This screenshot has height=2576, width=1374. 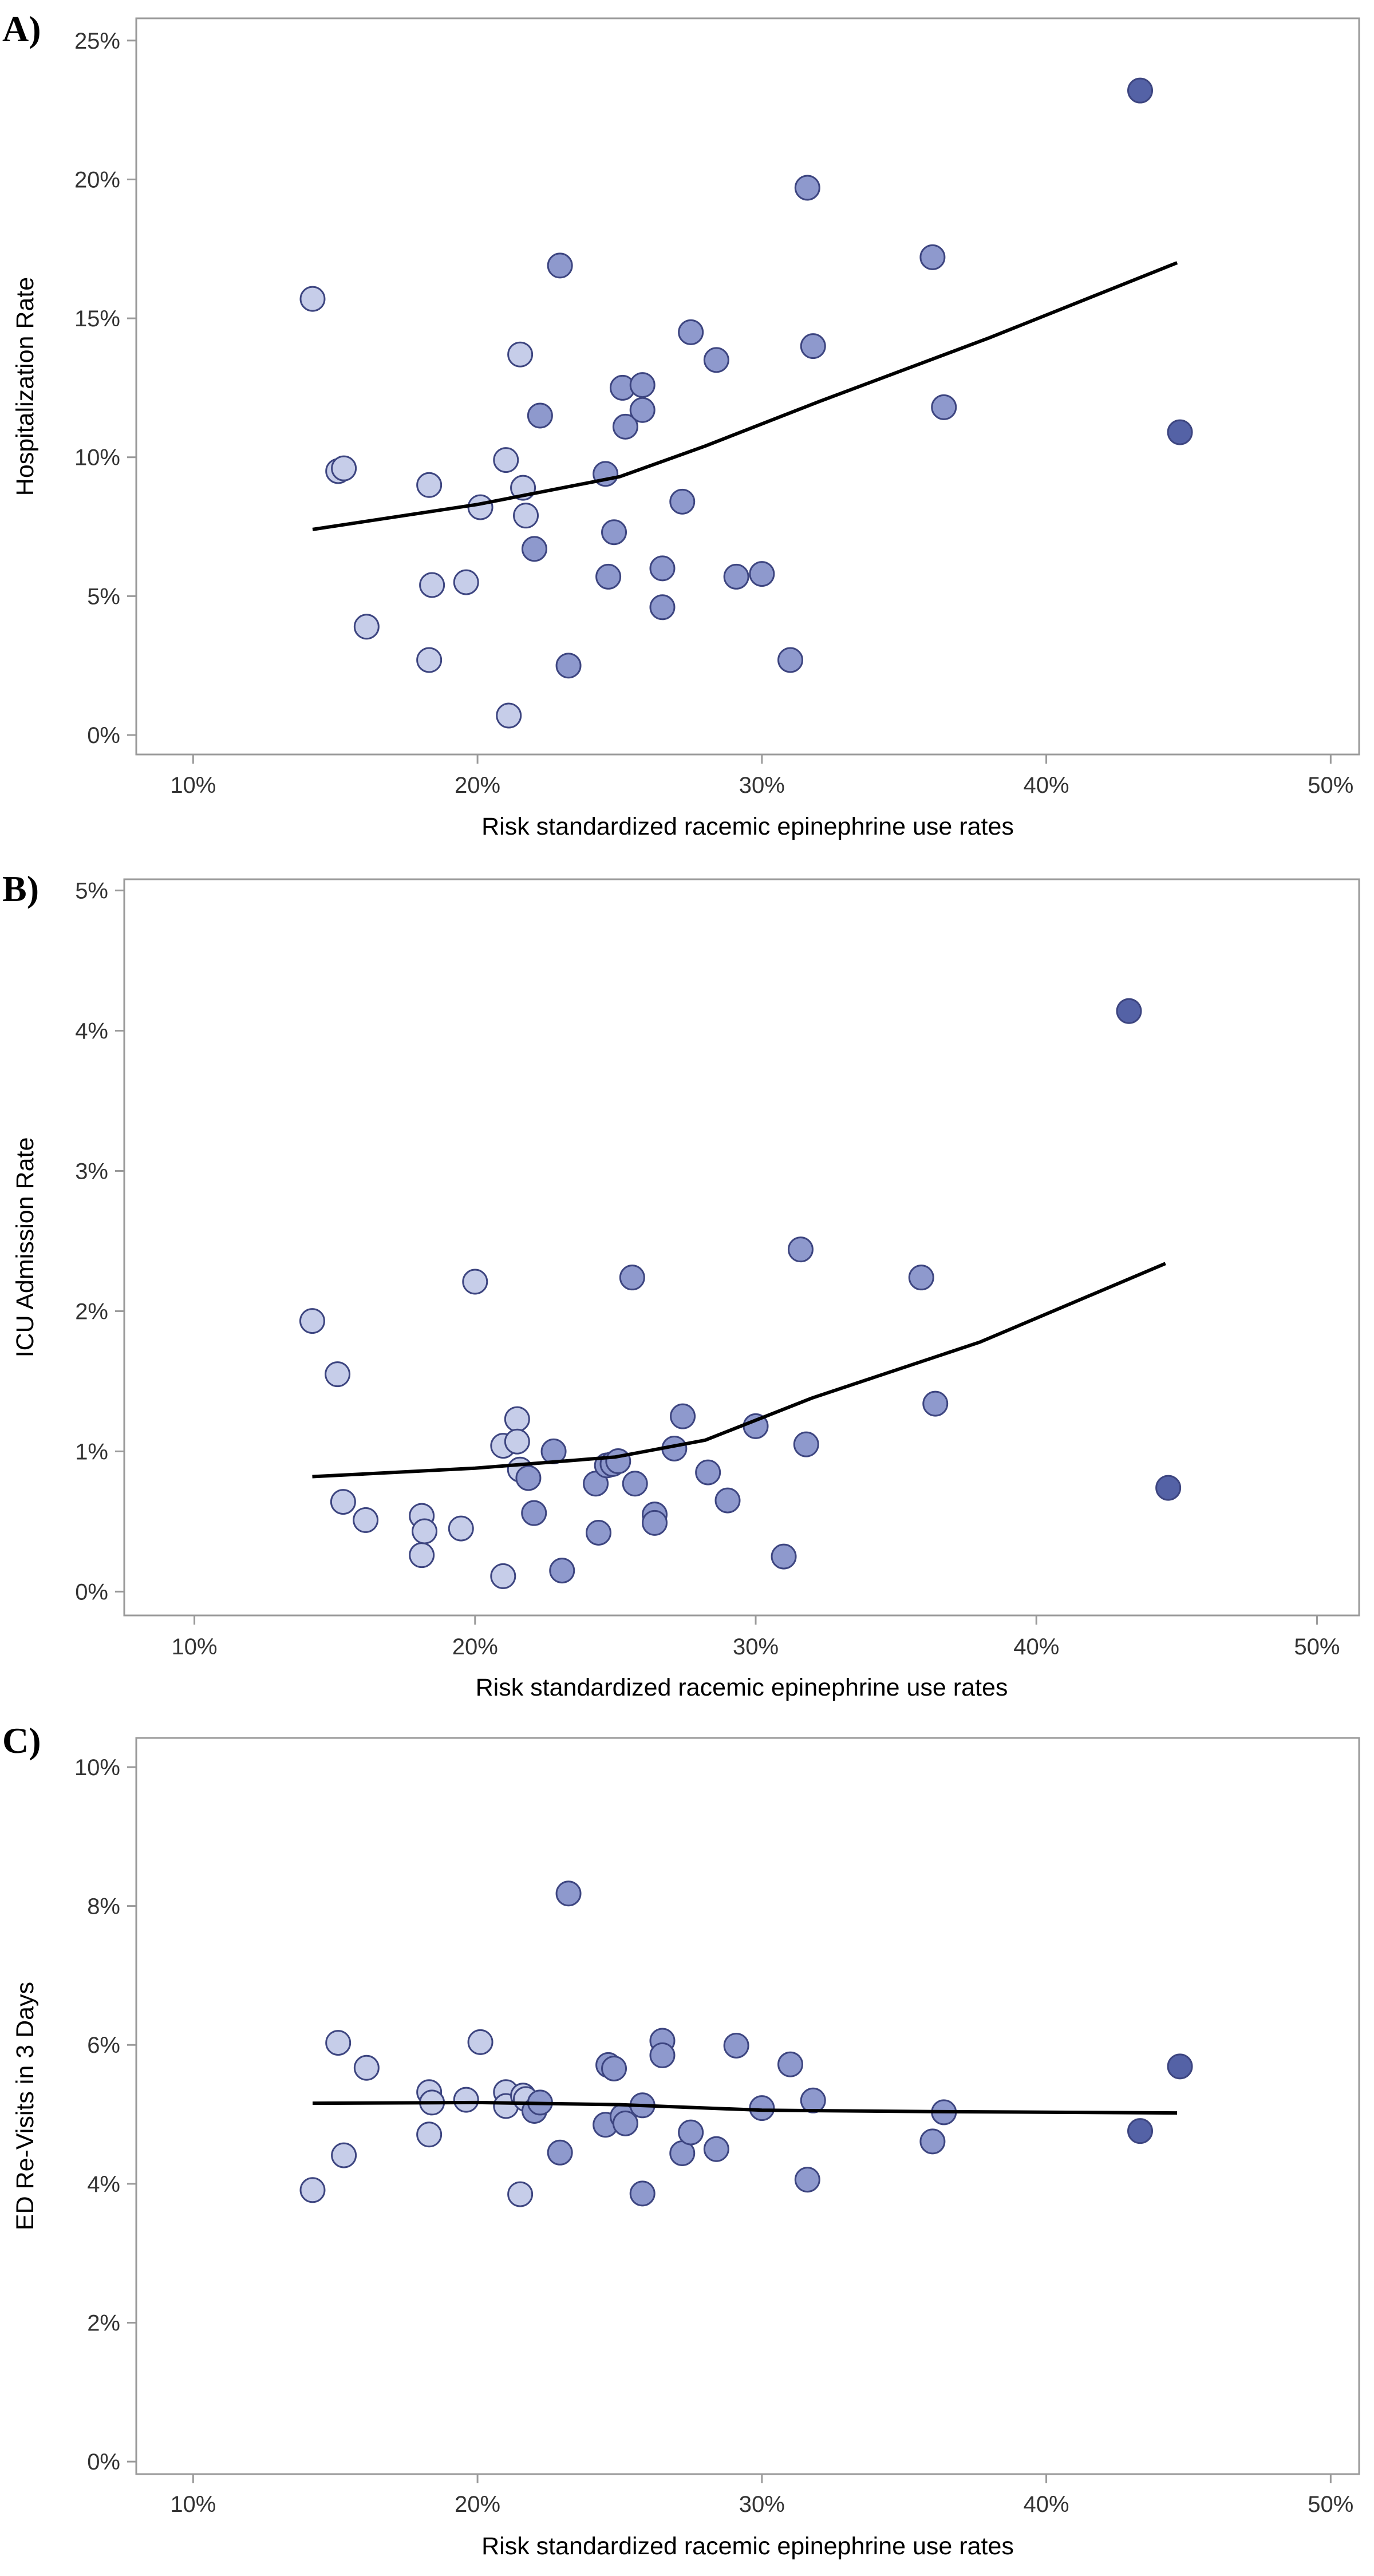 I want to click on y-tick-label: 0%, so click(x=104, y=735).